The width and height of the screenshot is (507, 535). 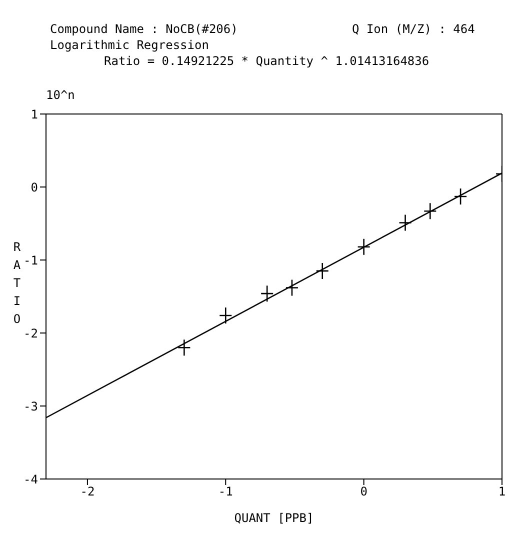 What do you see at coordinates (17, 283) in the screenshot?
I see `y-axis-title: RATIO` at bounding box center [17, 283].